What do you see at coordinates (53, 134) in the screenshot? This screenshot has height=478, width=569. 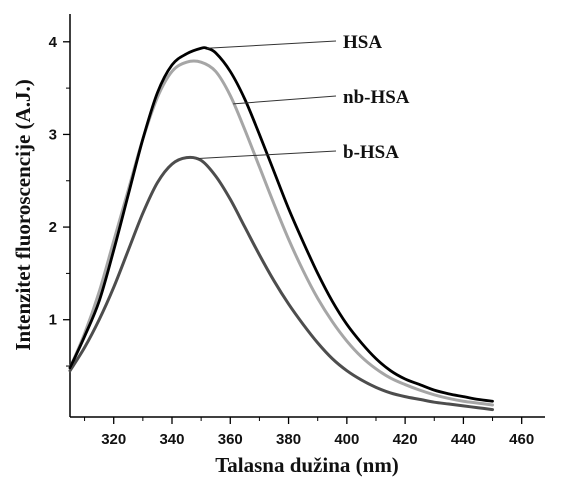 I see `y-tick-label: 3` at bounding box center [53, 134].